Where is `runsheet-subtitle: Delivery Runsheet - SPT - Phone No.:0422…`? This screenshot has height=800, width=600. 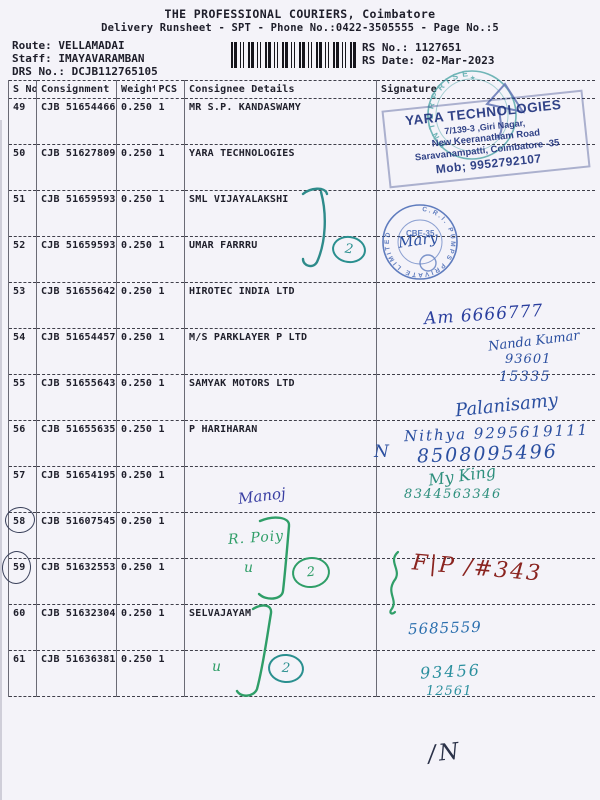
runsheet-subtitle: Delivery Runsheet - SPT - Phone No.:0422… is located at coordinates (300, 28).